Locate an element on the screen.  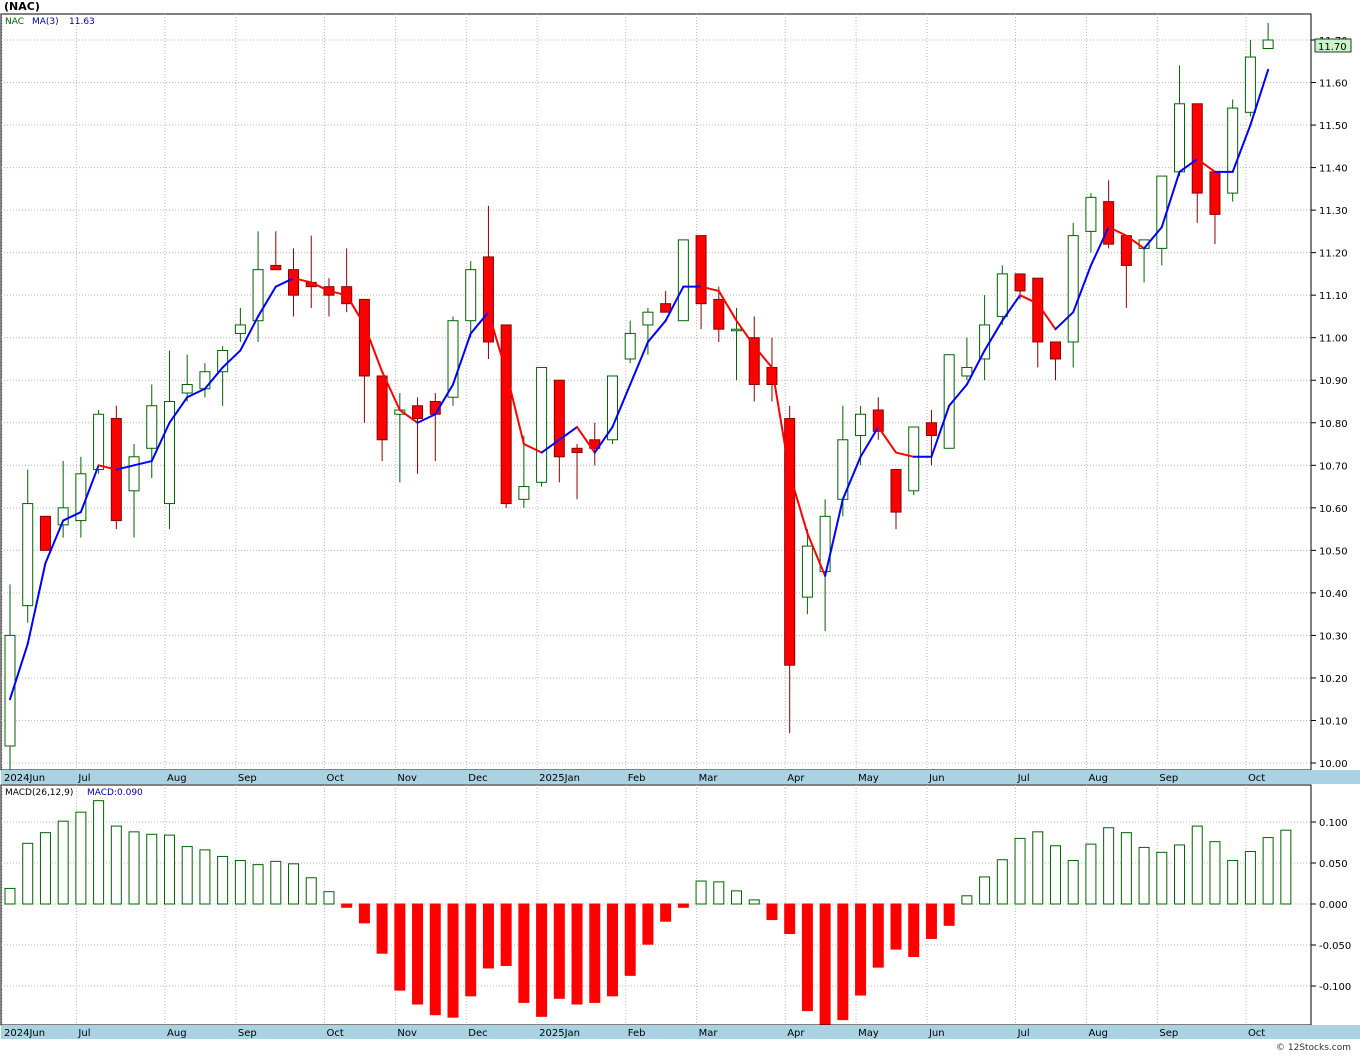
date-tick-label-bottom: Mar is located at coordinates (709, 1033).